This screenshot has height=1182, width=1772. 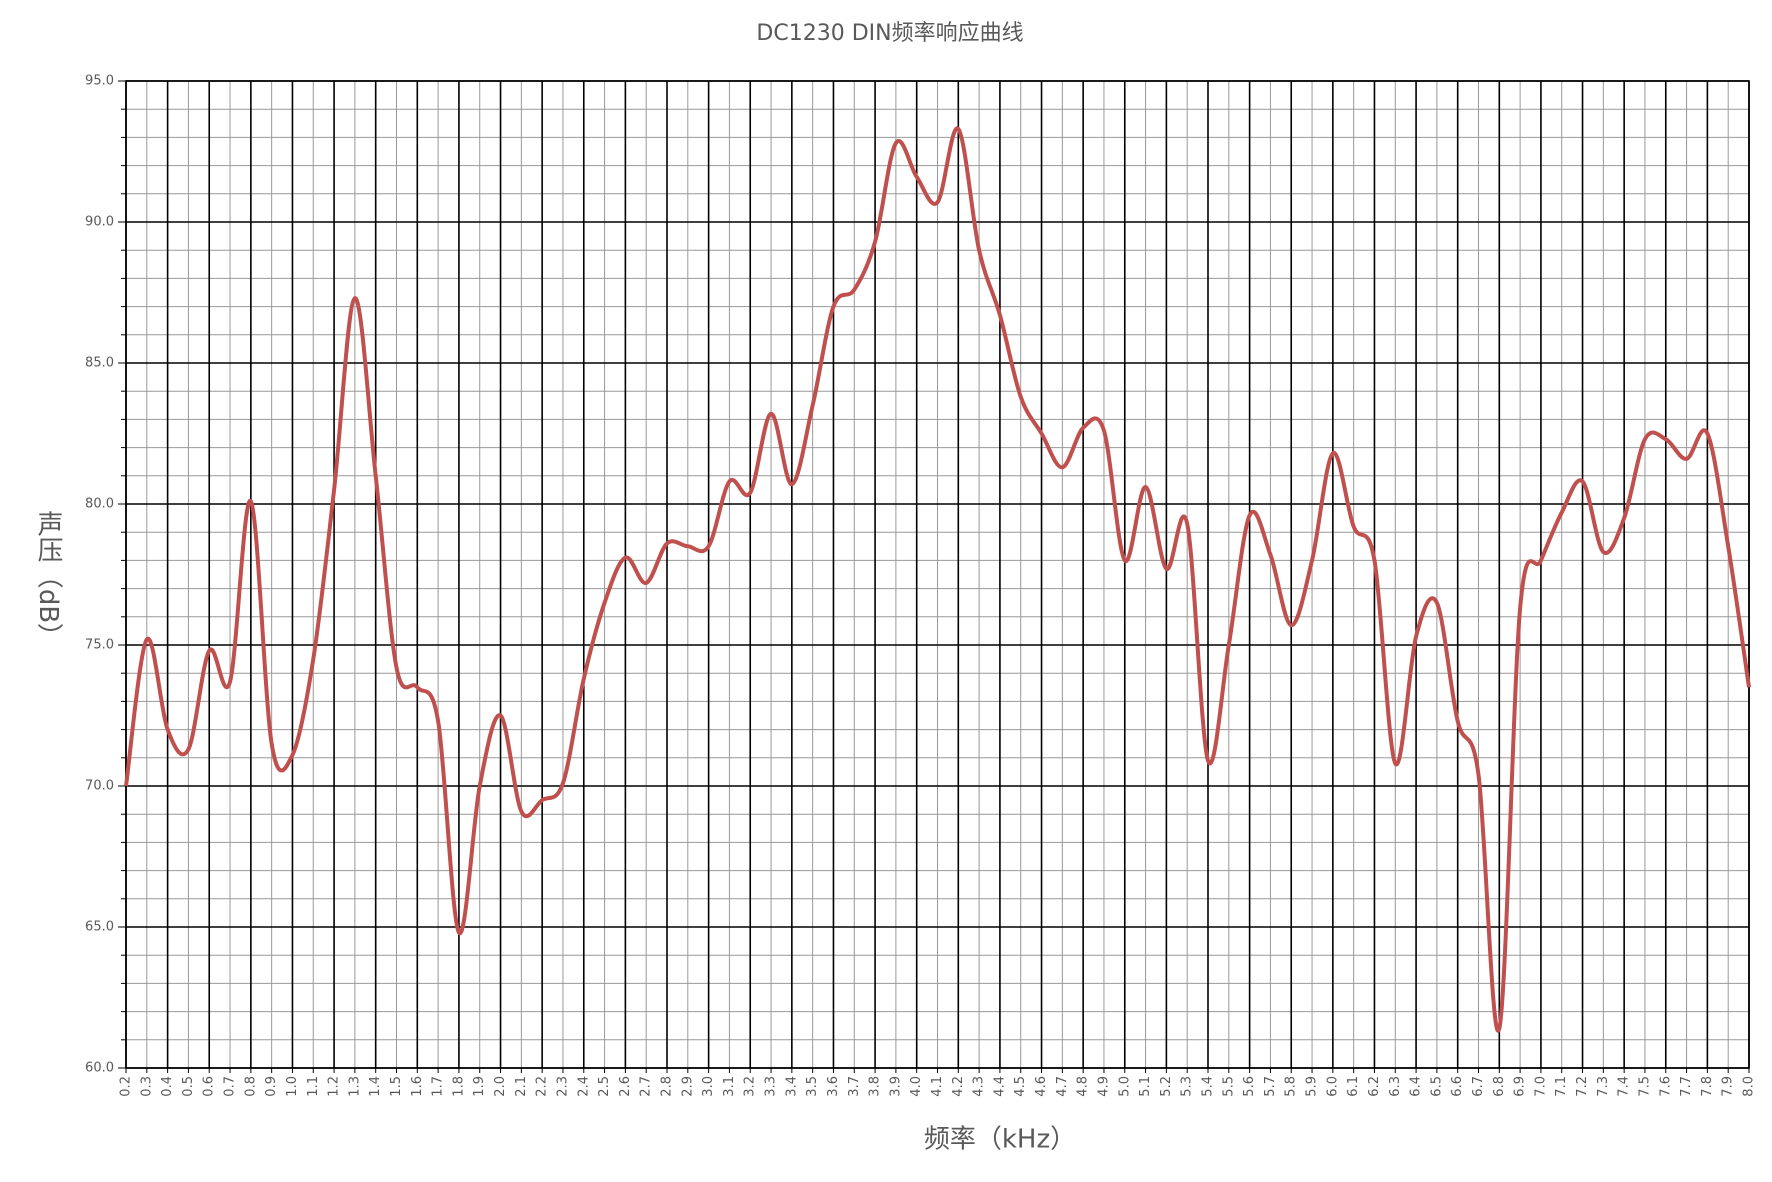 I want to click on x-tick-label: 2.3, so click(x=562, y=1086).